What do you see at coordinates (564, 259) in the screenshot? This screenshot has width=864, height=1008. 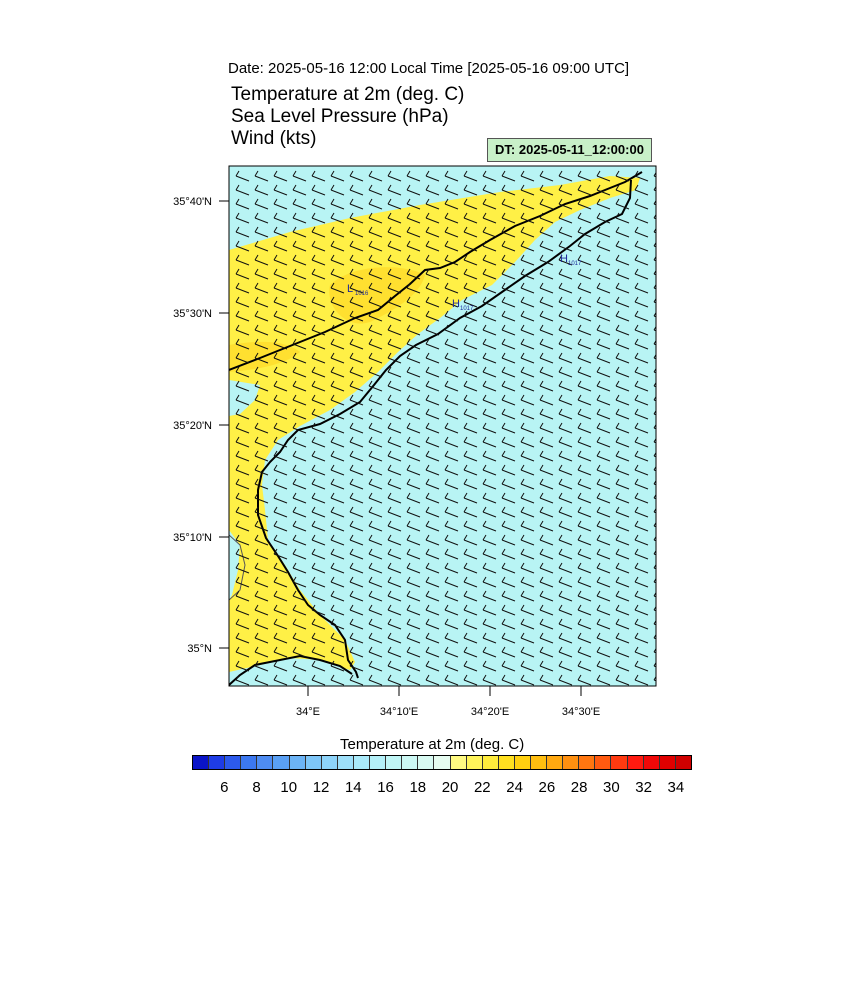 I see `high-center-2: H` at bounding box center [564, 259].